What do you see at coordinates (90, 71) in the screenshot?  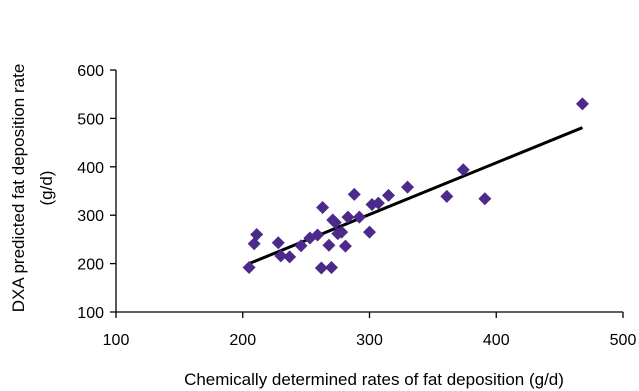 I see `y-tick-label: 600` at bounding box center [90, 71].